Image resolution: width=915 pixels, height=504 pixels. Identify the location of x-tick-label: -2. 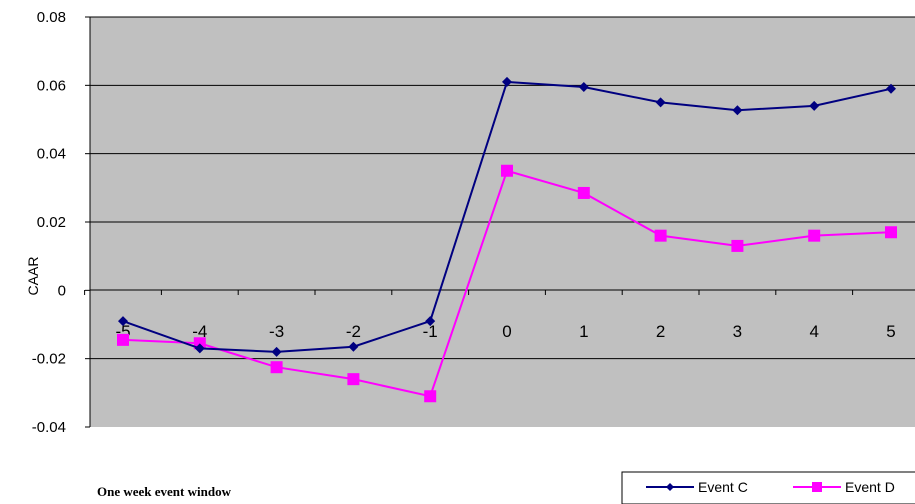
(353, 331).